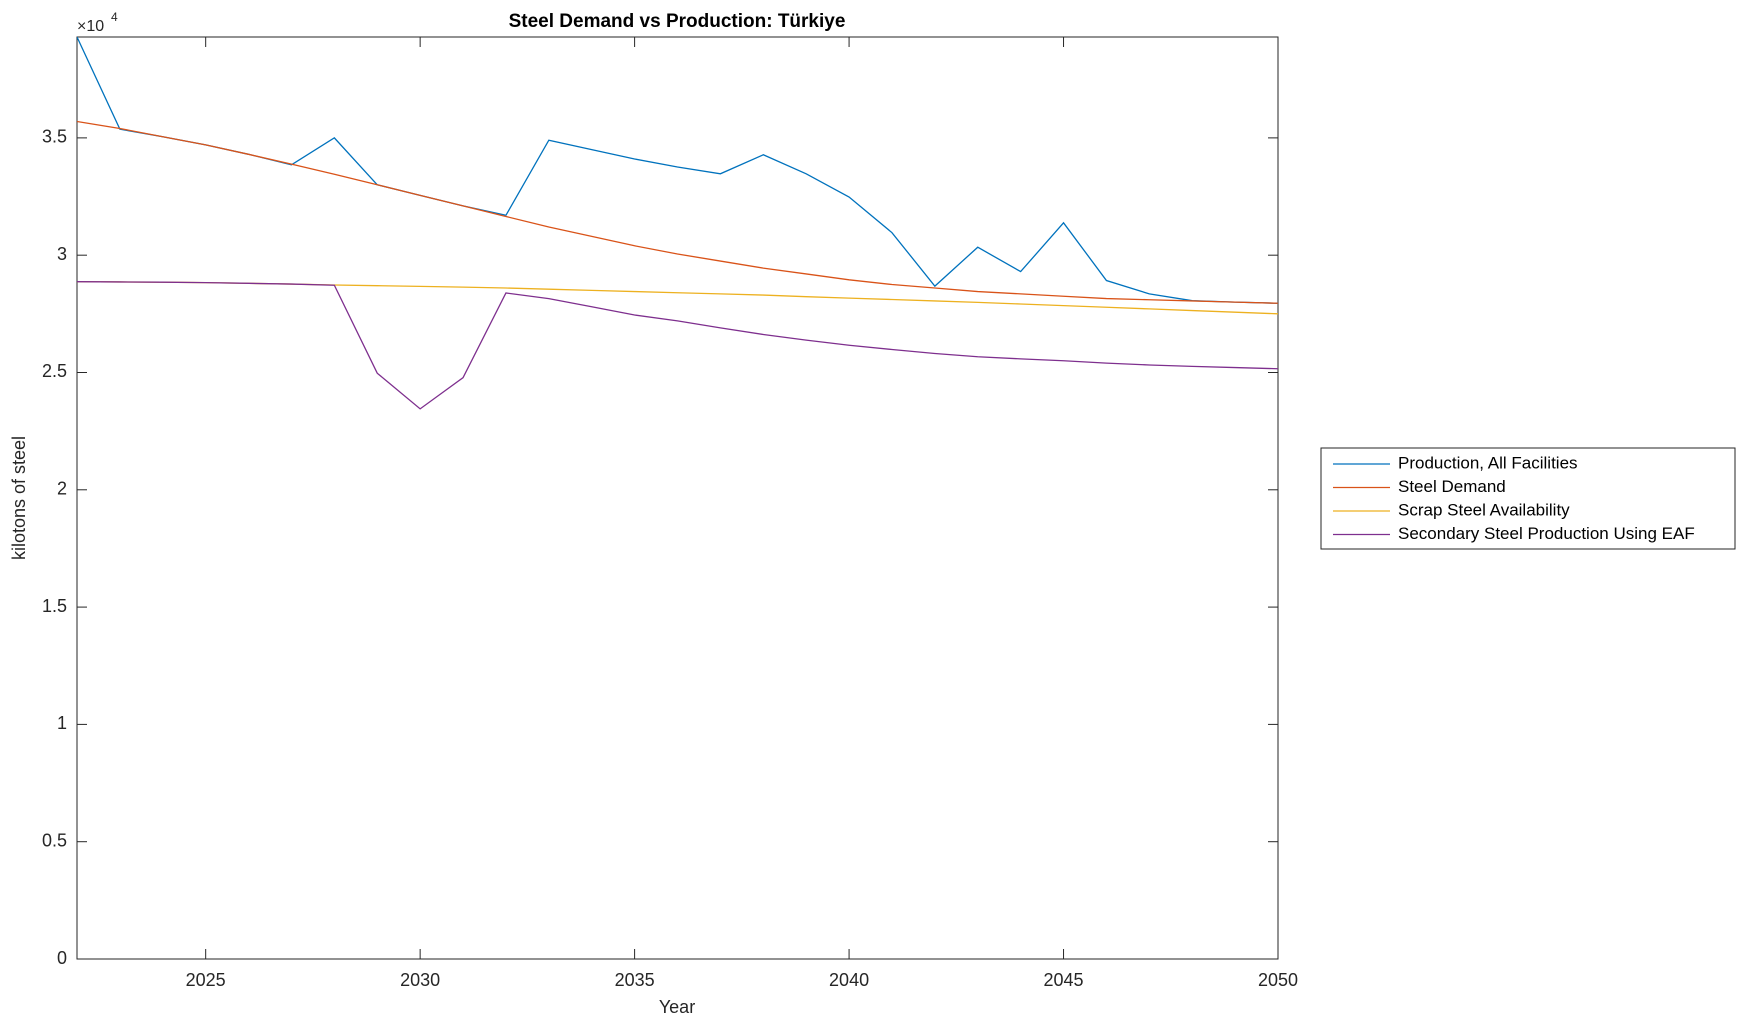 The image size is (1738, 1023). What do you see at coordinates (1546, 533) in the screenshot?
I see `legend-label: Secondary Steel Production Using EAF` at bounding box center [1546, 533].